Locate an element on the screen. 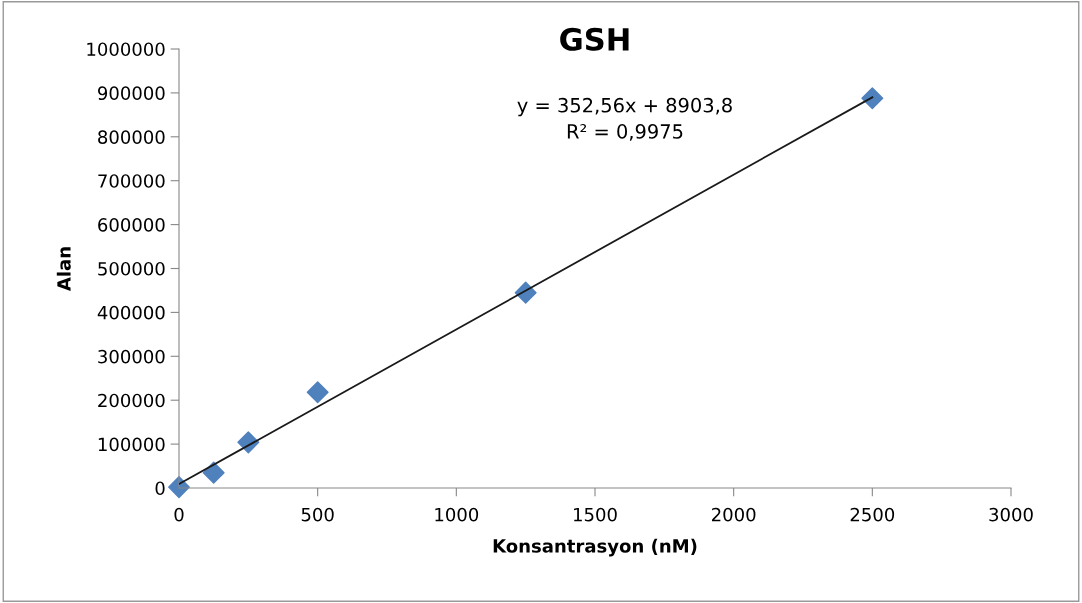 Image resolution: width=1082 pixels, height=603 pixels. y-tick-label: 500000 is located at coordinates (131, 268).